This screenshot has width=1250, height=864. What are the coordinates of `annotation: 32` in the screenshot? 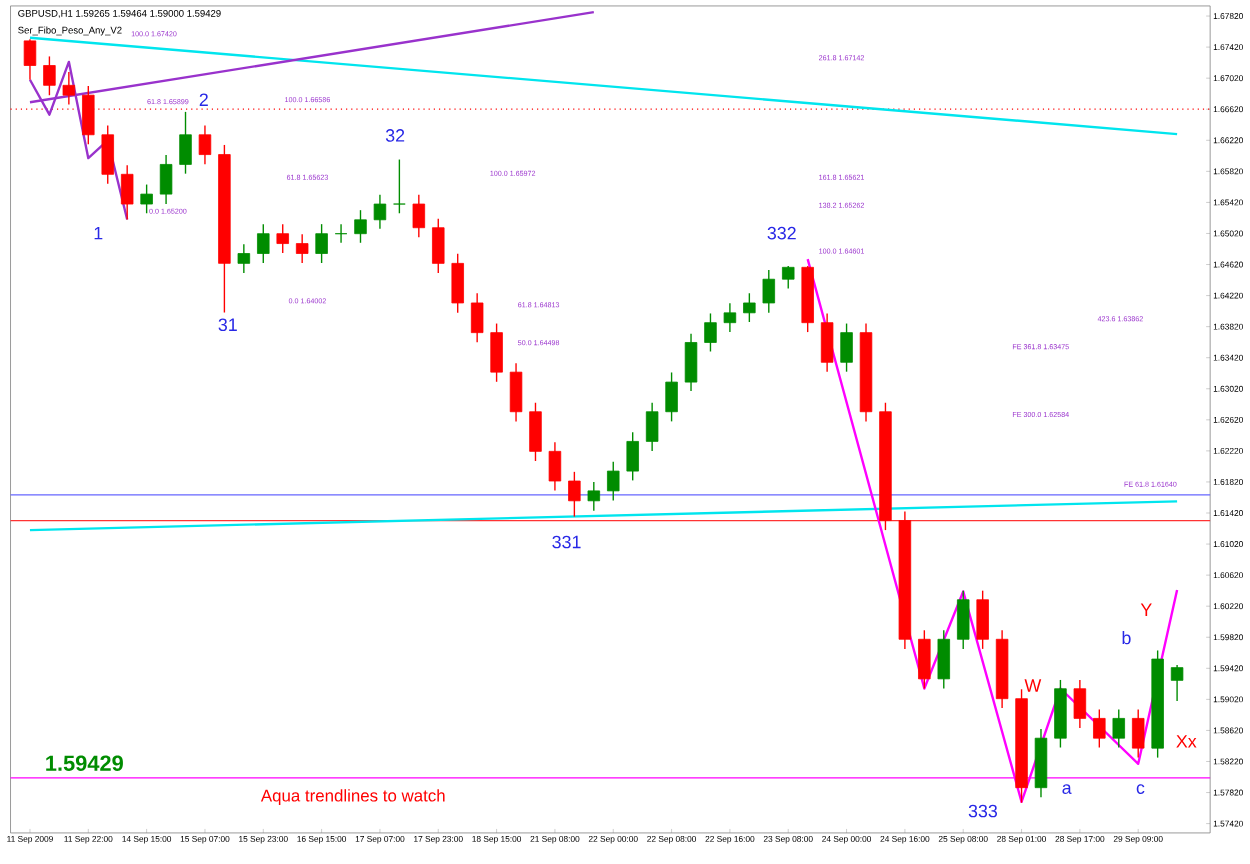 It's located at (395, 135).